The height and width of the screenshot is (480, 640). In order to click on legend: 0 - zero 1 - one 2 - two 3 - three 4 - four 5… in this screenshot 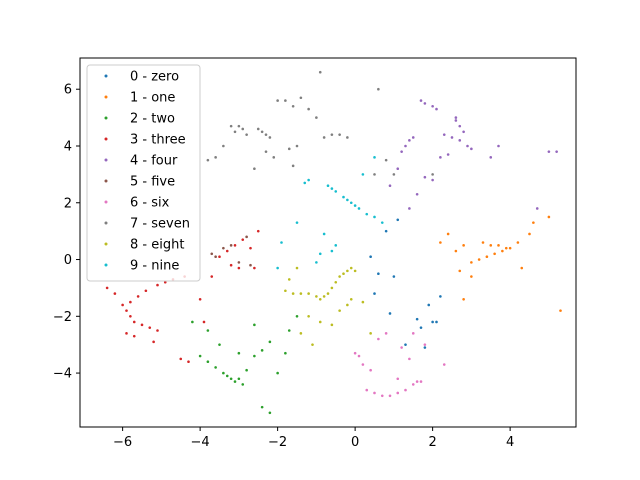, I will do `click(143, 173)`.